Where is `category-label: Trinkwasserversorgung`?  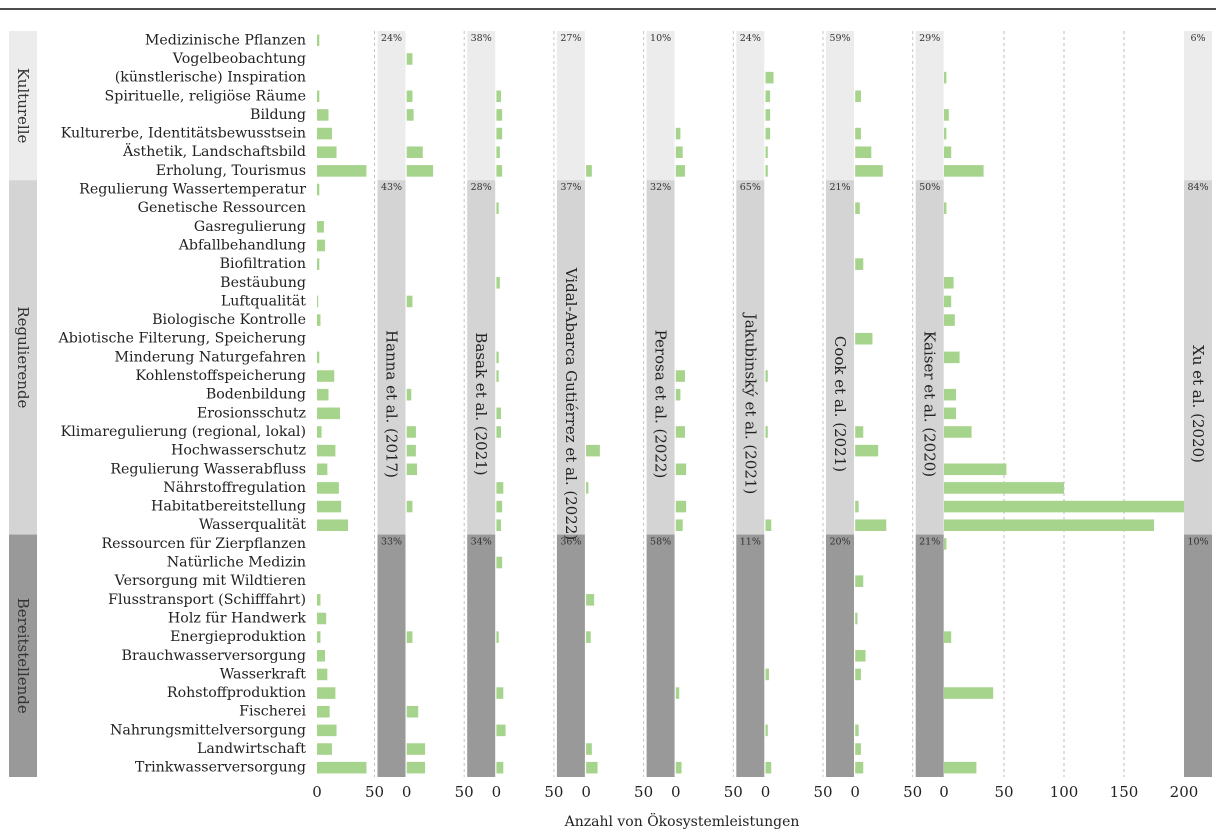 category-label: Trinkwasserversorgung is located at coordinates (220, 768).